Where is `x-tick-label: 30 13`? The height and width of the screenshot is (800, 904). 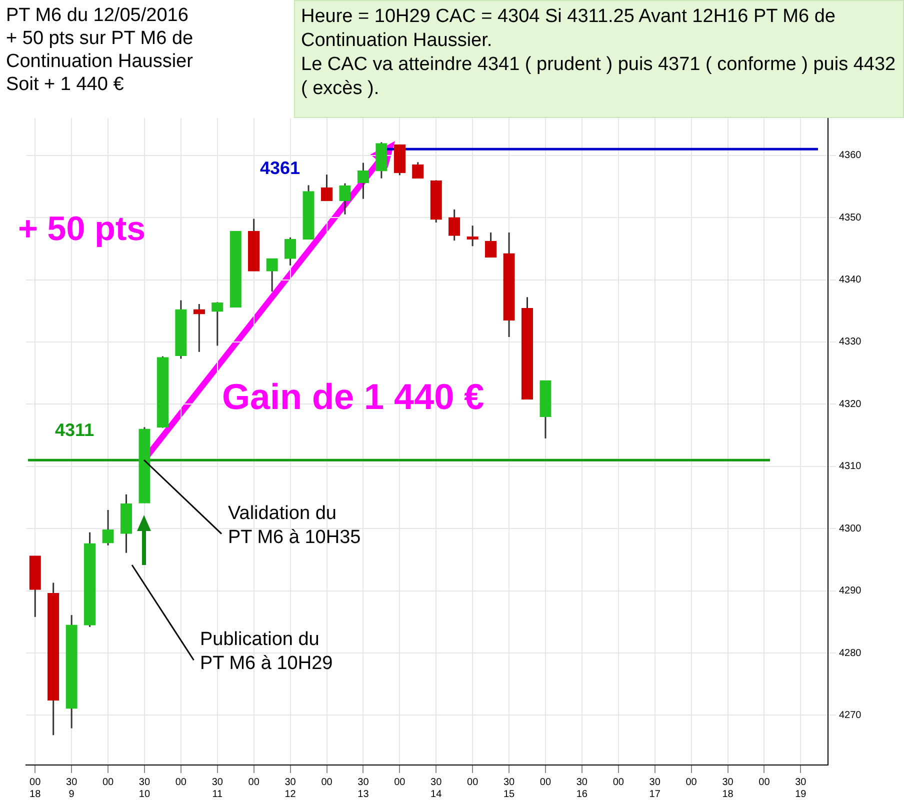 x-tick-label: 30 13 is located at coordinates (364, 788).